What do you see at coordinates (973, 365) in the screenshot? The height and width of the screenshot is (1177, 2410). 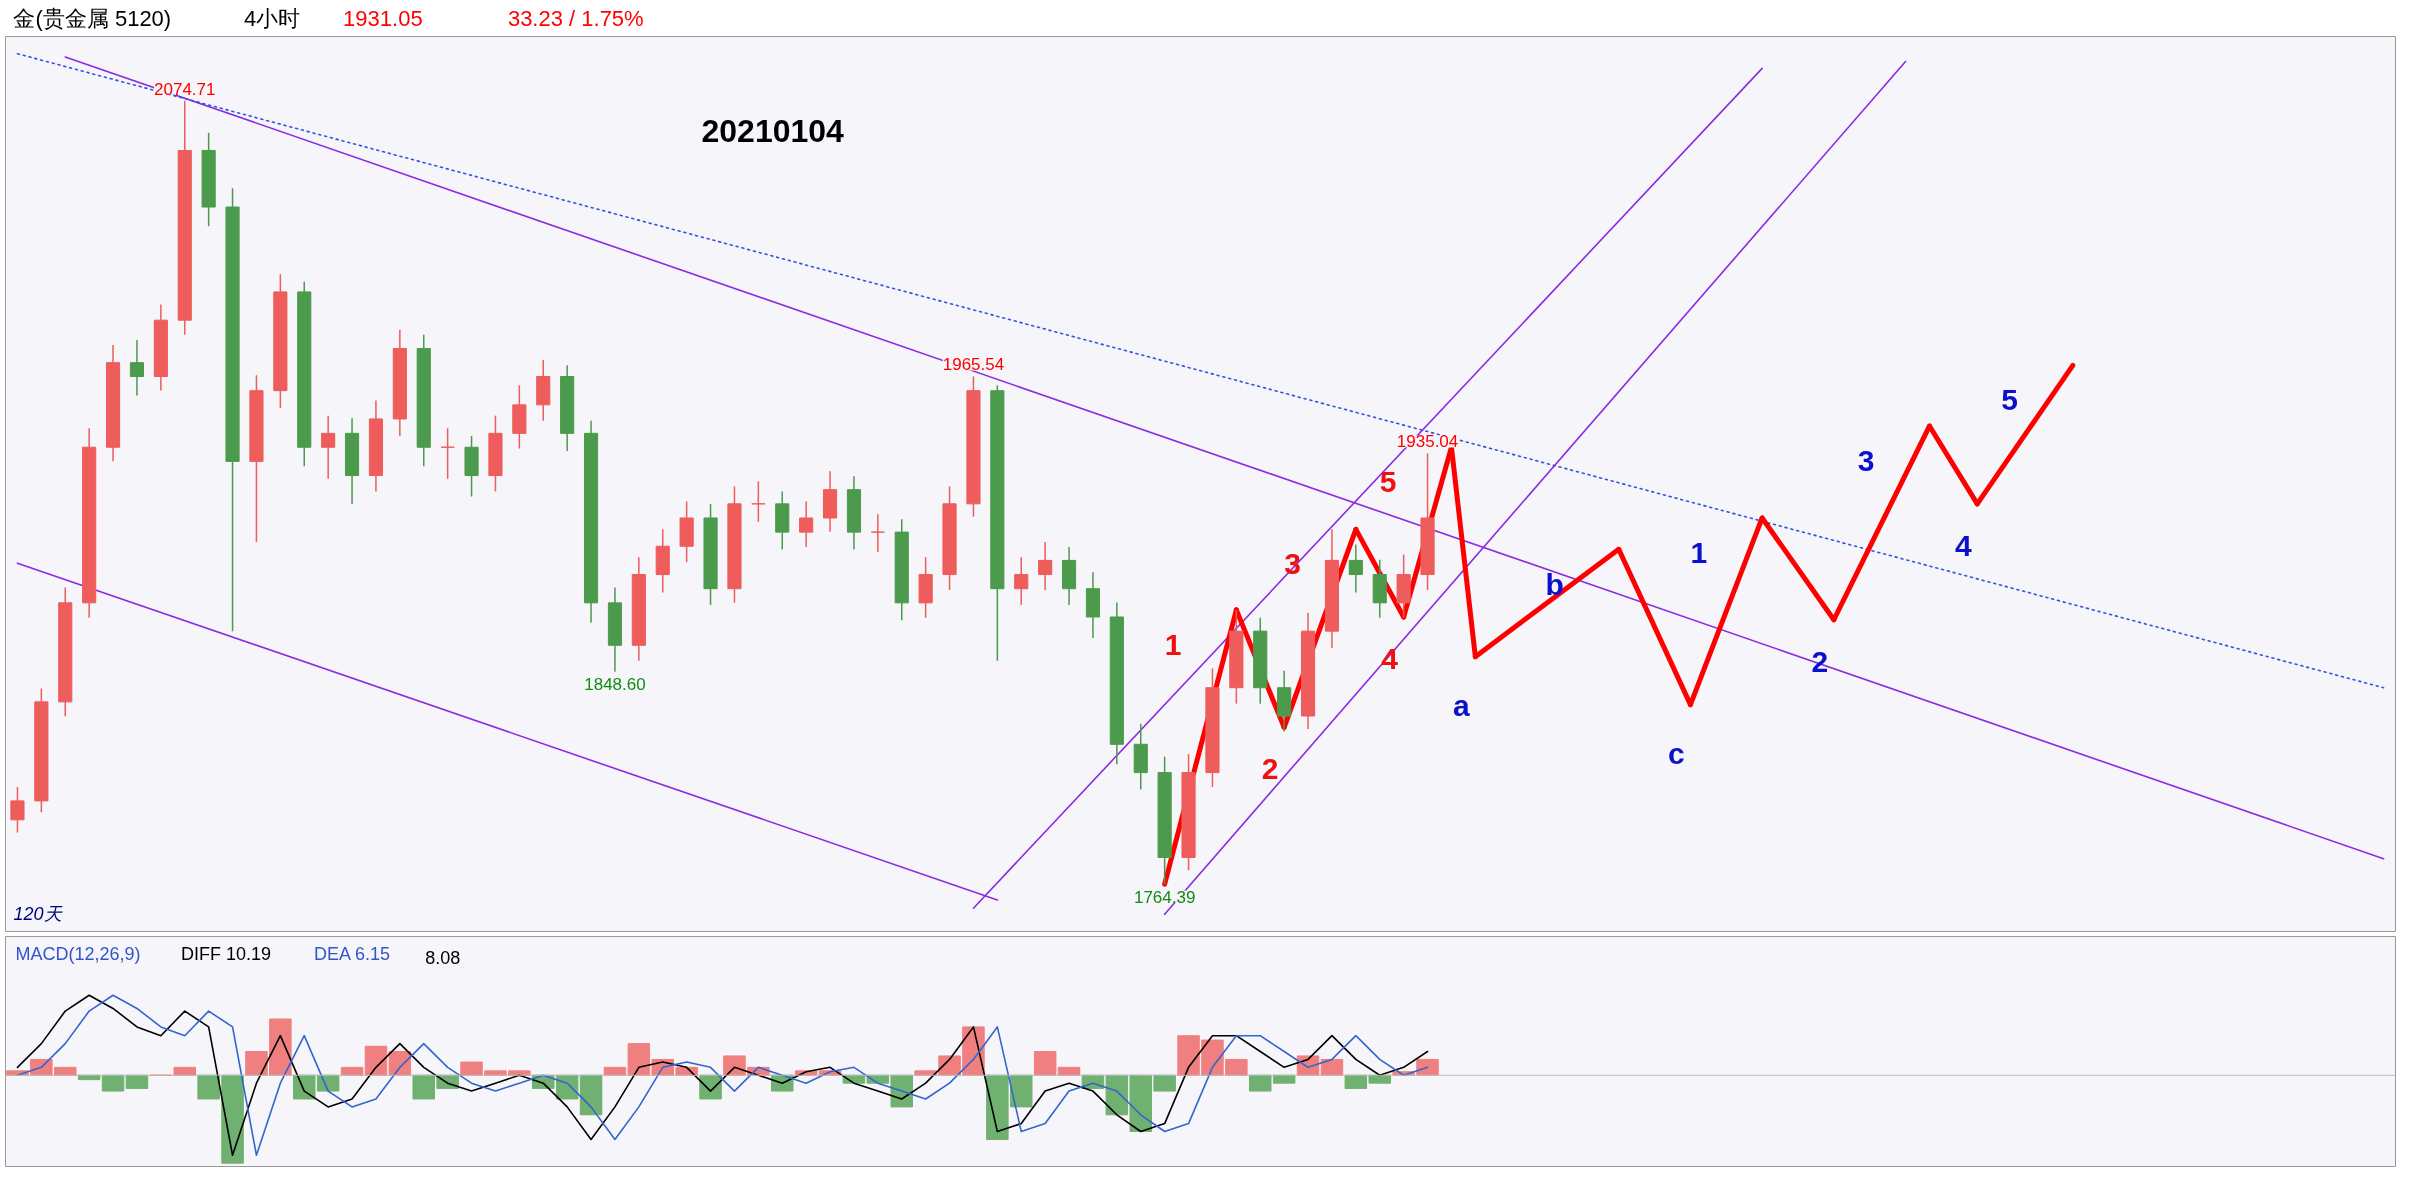 I see `text: 1965.54` at bounding box center [973, 365].